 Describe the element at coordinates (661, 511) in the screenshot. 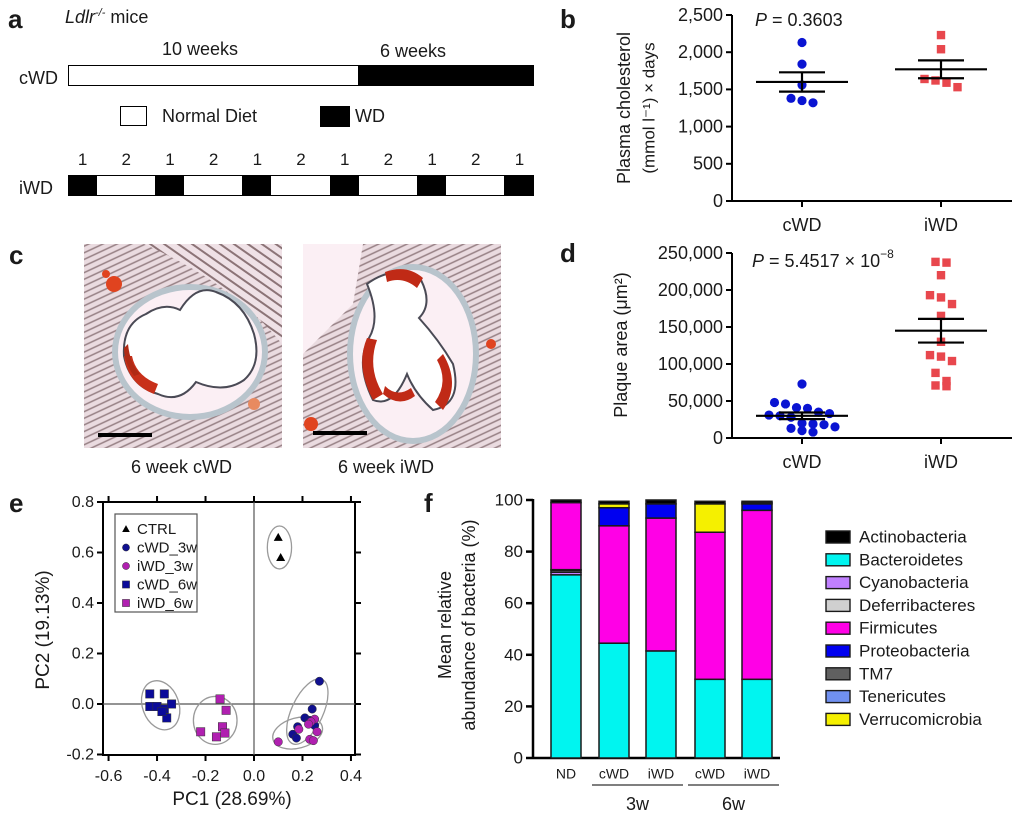

I see `chart-f-bar-segment-Proteobacteria` at that location.